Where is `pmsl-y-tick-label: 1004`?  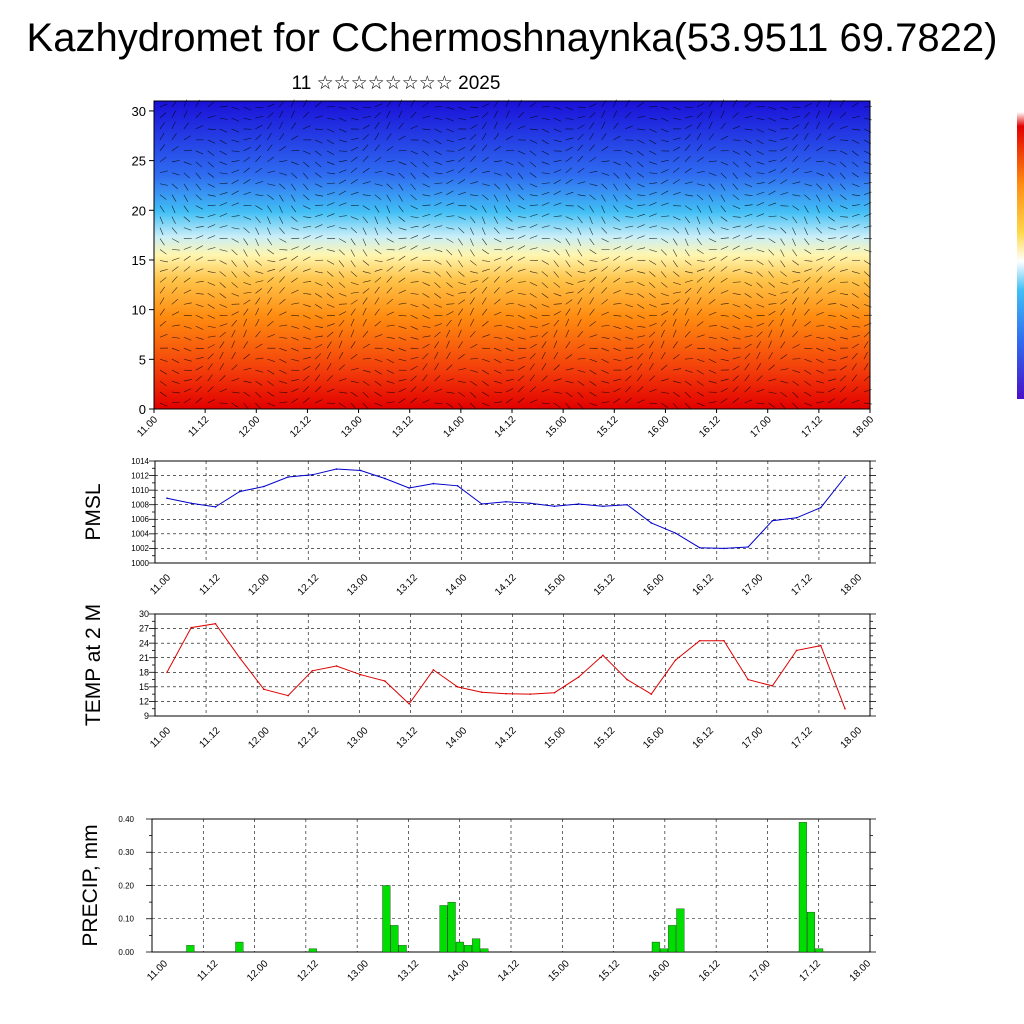 pmsl-y-tick-label: 1004 is located at coordinates (140, 534).